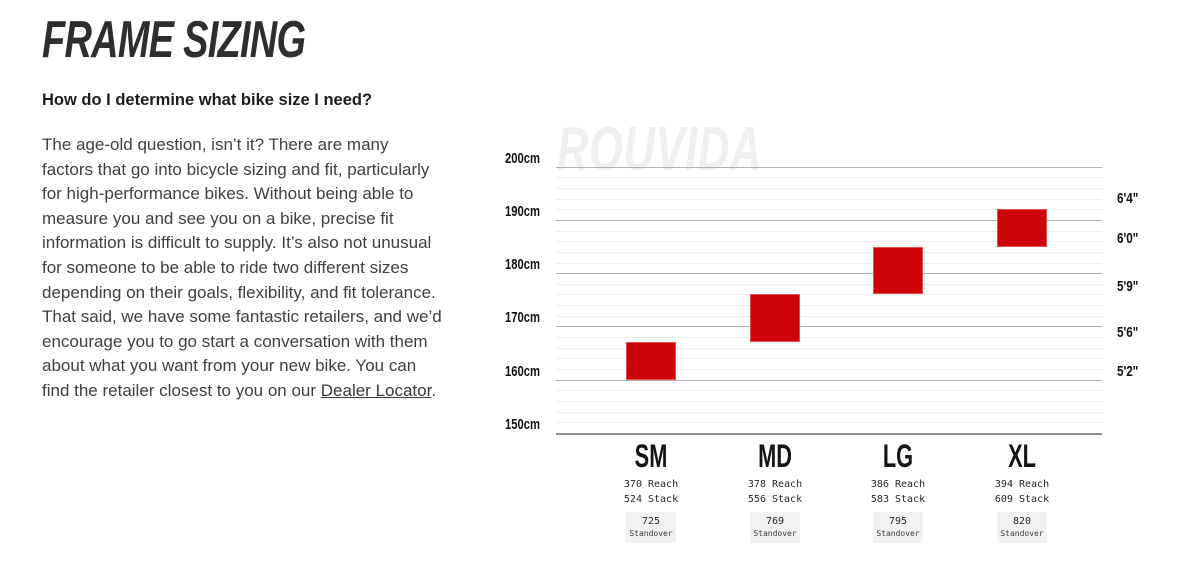 Image resolution: width=1182 pixels, height=581 pixels. What do you see at coordinates (898, 484) in the screenshot?
I see `reach-value: 386 Reach` at bounding box center [898, 484].